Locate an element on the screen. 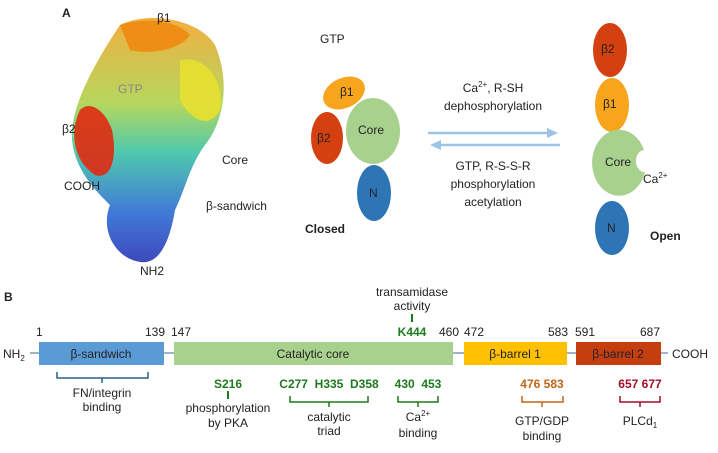  residue-number: 139 is located at coordinates (155, 332).